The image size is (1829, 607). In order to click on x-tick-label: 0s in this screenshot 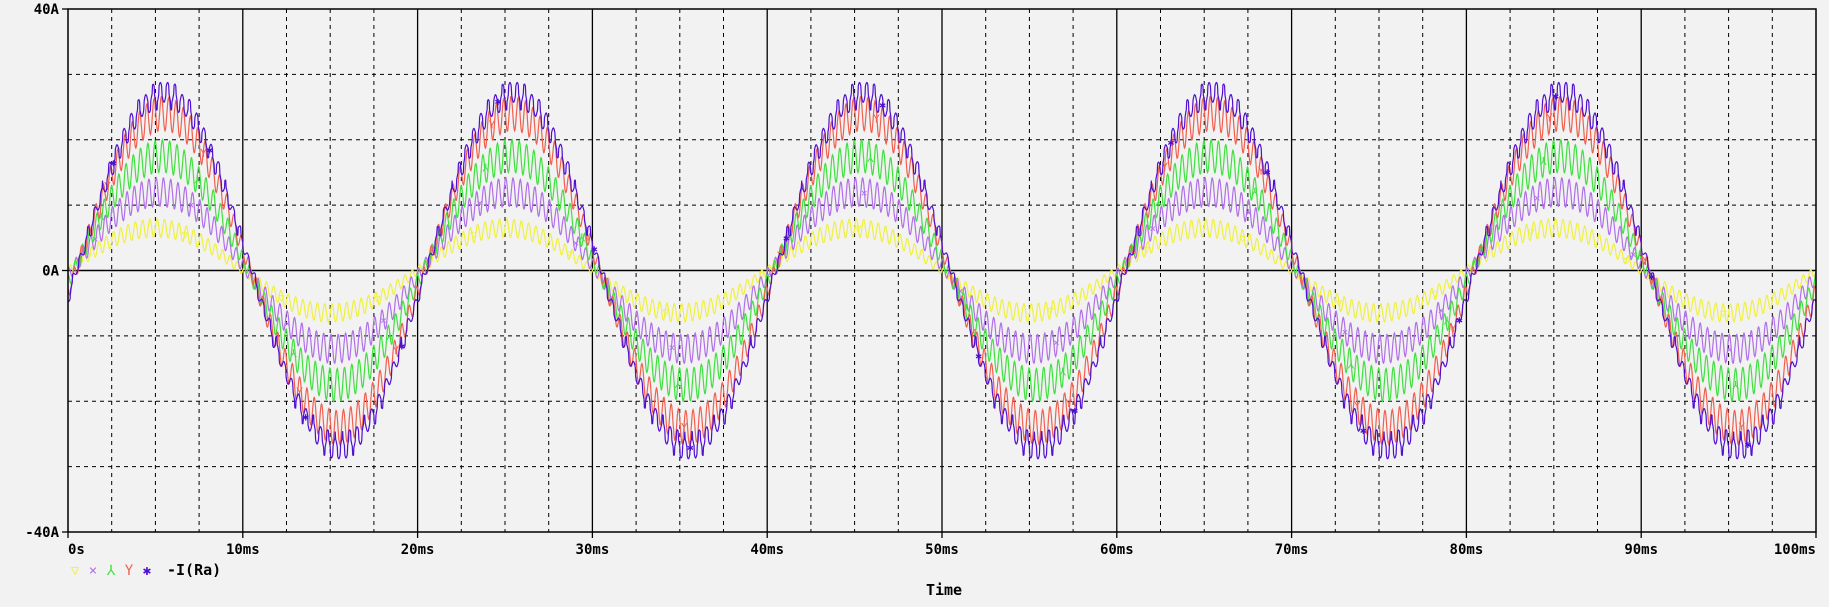, I will do `click(76, 550)`.